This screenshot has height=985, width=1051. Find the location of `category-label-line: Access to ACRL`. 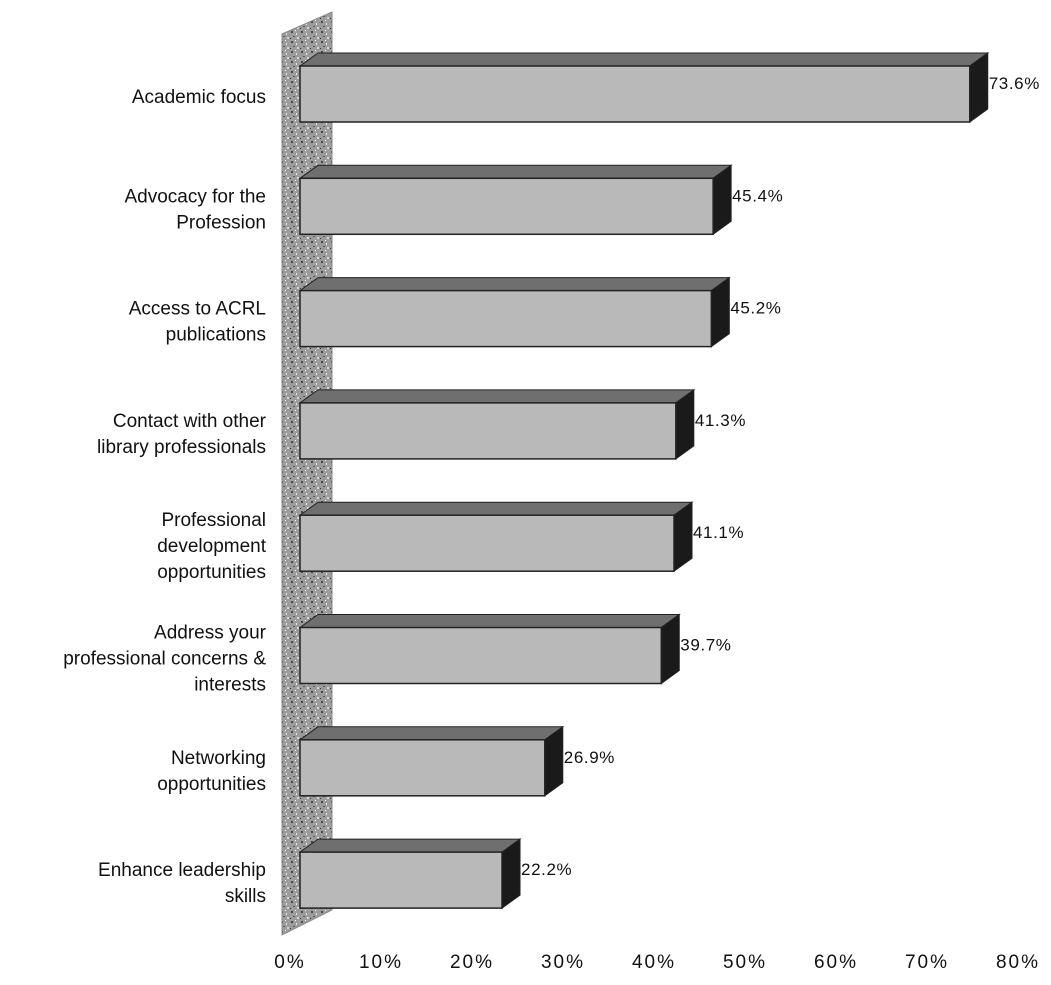

category-label-line: Access to ACRL is located at coordinates (197, 309).